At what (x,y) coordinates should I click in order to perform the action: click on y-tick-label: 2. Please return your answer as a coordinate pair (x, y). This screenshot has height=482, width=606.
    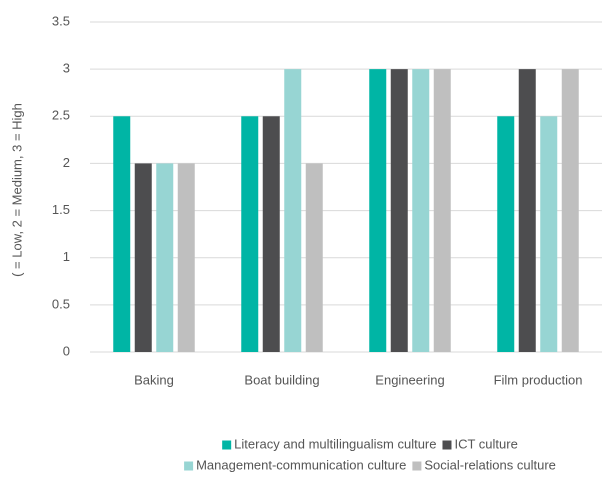
    Looking at the image, I should click on (66, 162).